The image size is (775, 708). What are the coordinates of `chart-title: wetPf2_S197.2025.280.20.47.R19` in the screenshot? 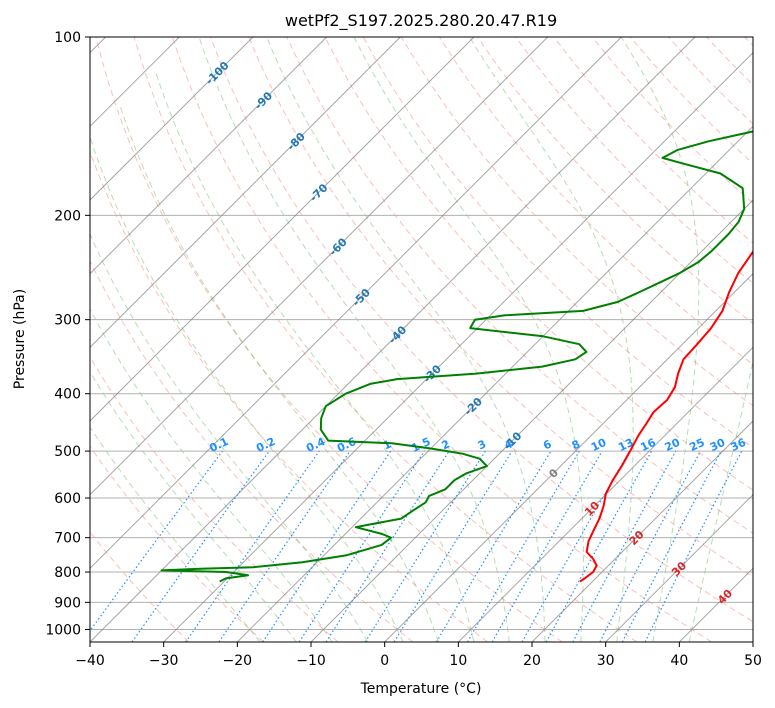 It's located at (421, 21).